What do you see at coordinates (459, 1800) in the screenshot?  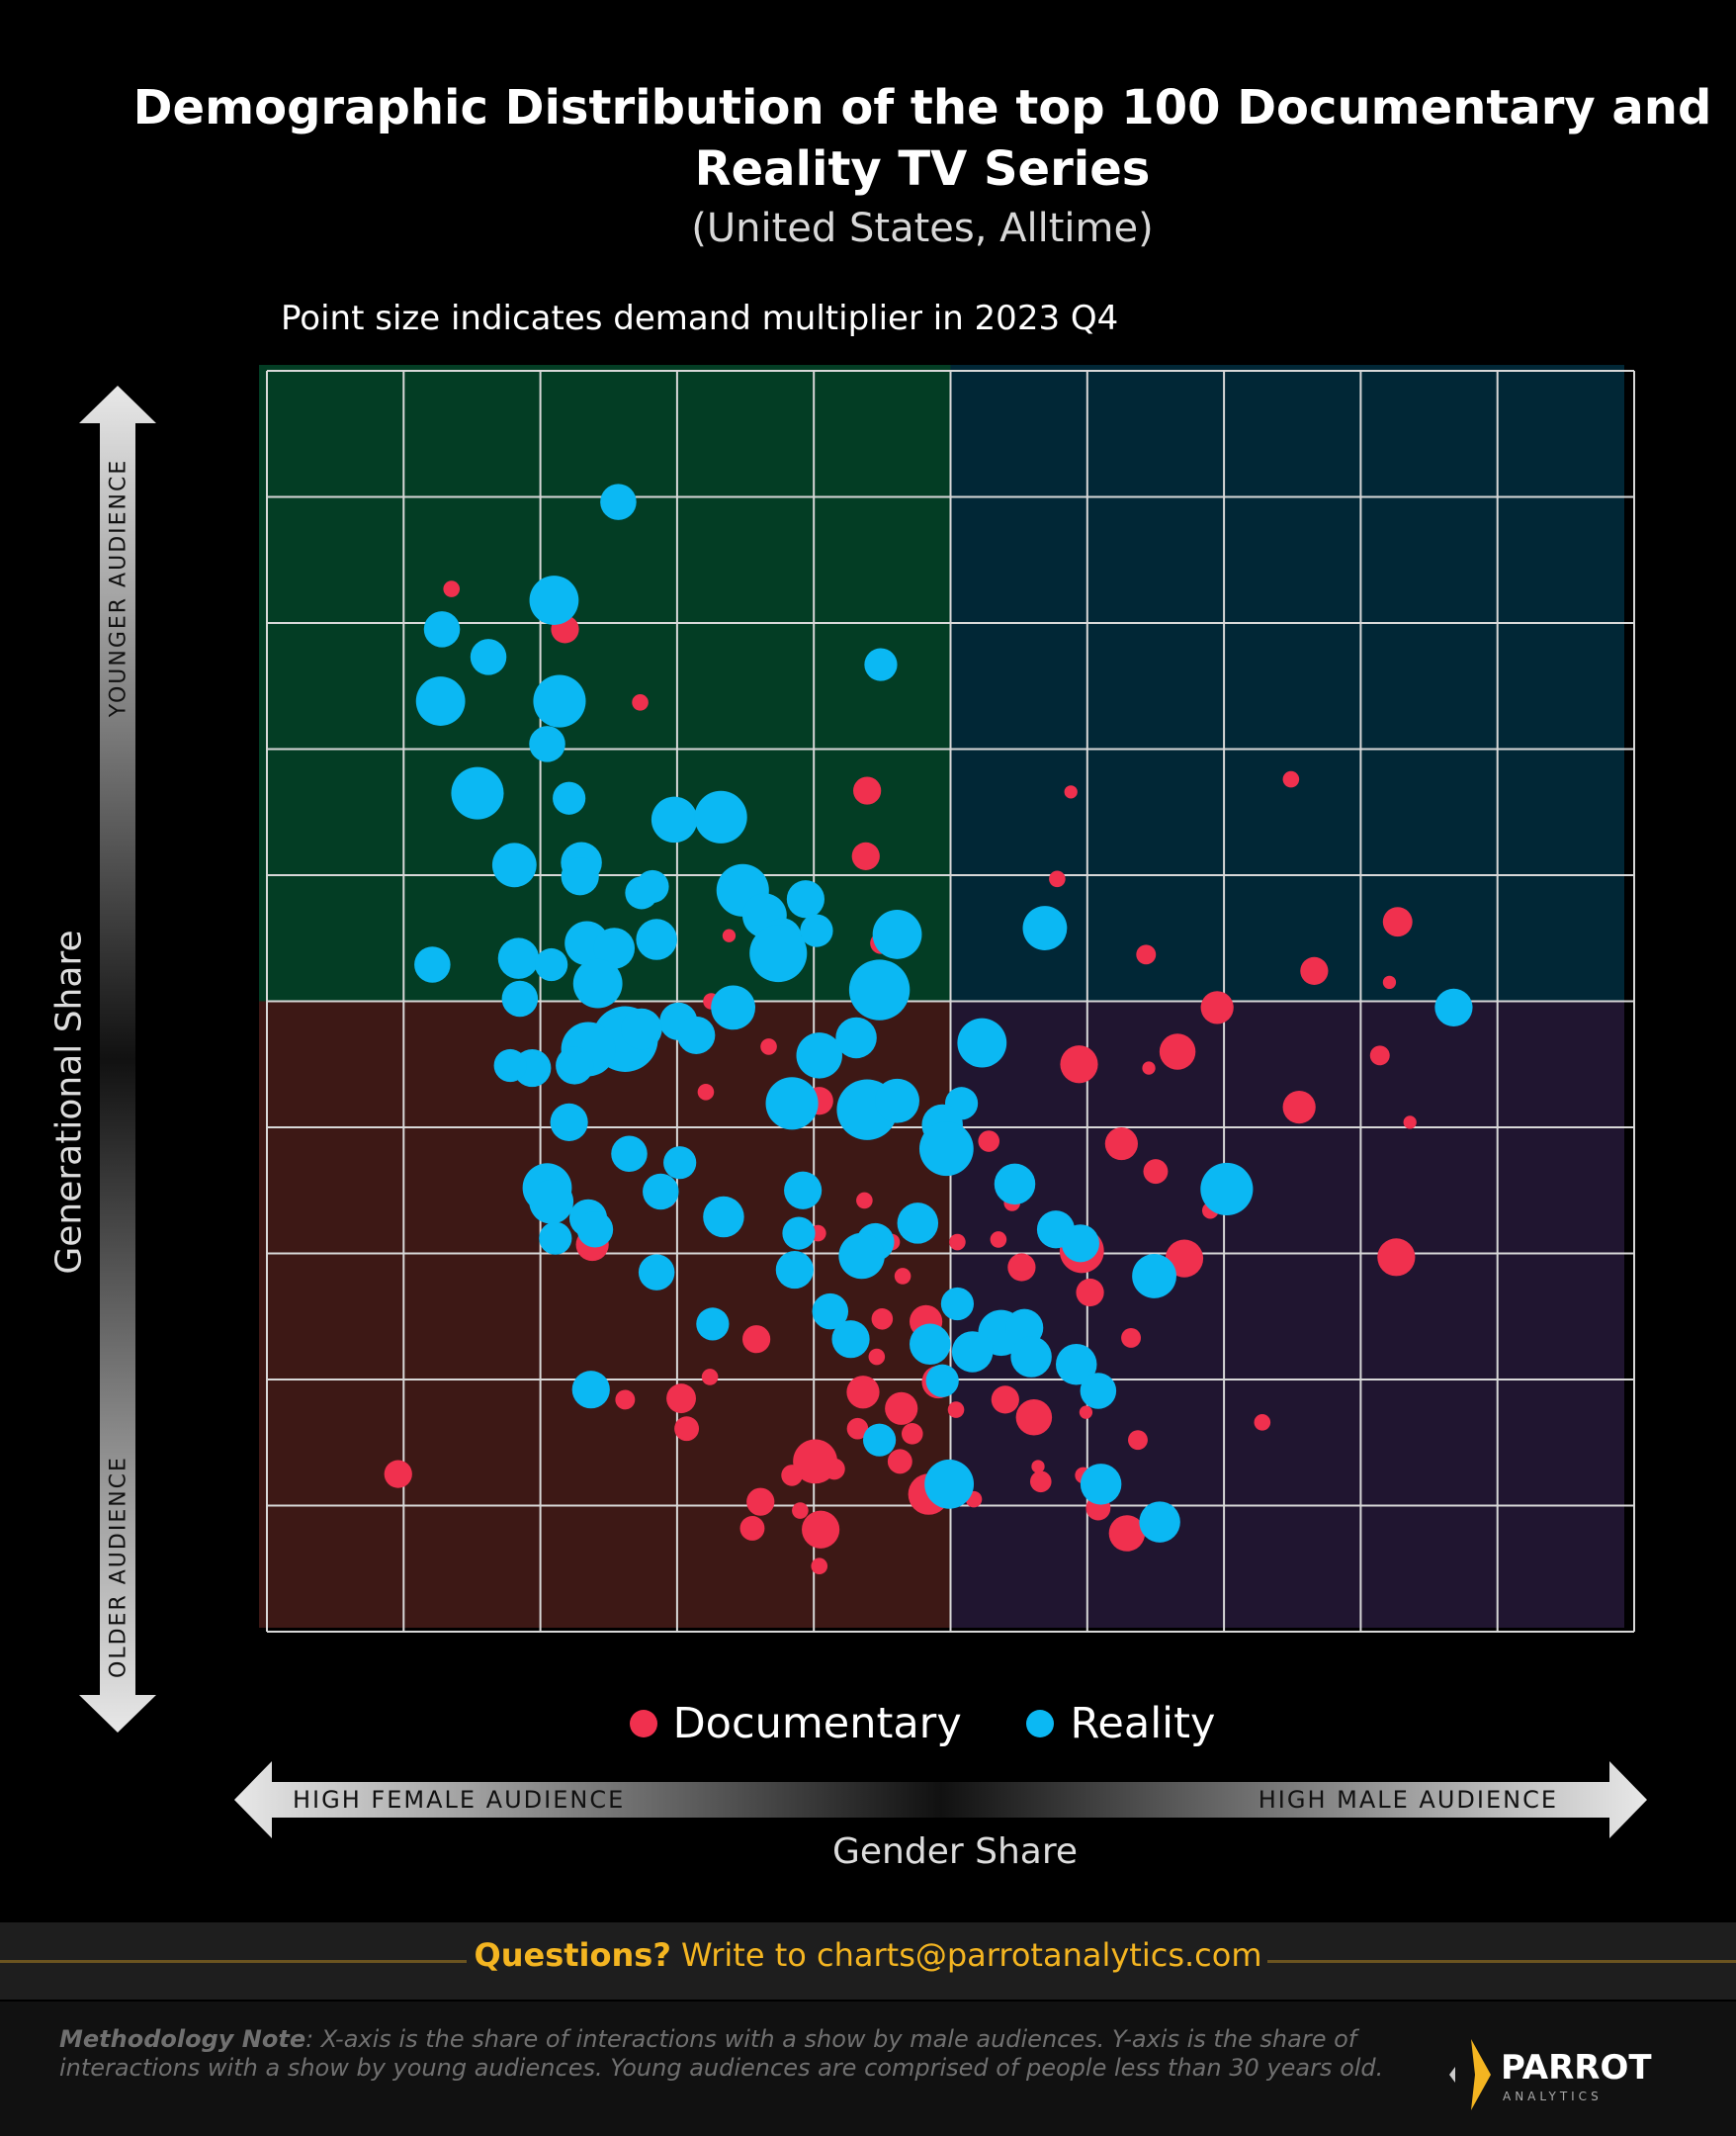 I see `x-low-label: HIGH FEMALE AUDIENCE` at bounding box center [459, 1800].